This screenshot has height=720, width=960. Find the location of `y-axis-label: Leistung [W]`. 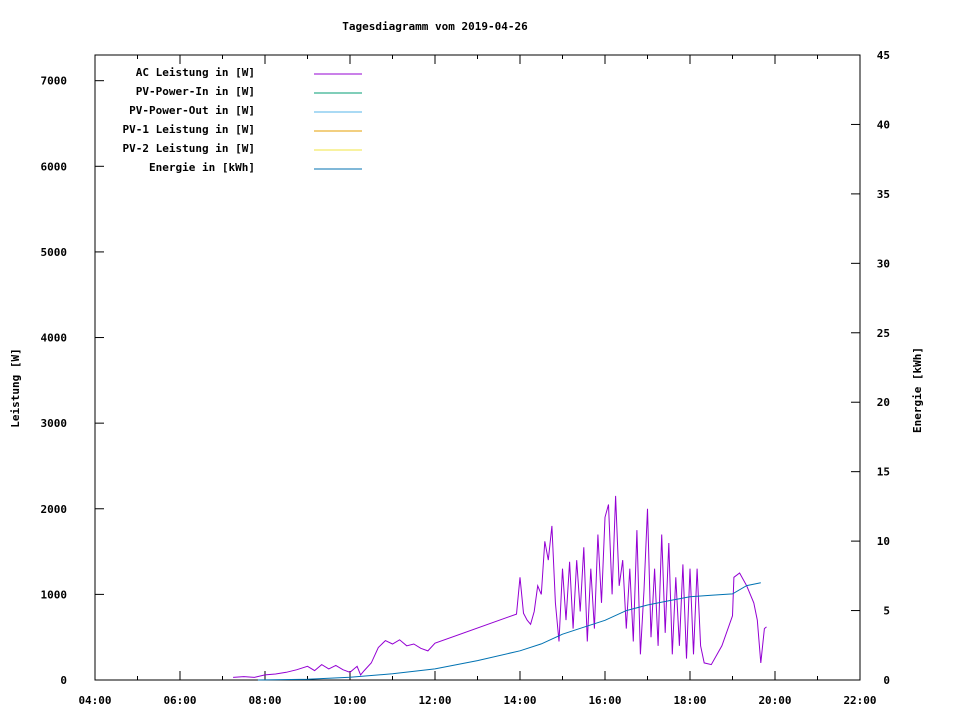

y-axis-label: Leistung [W] is located at coordinates (15, 387).